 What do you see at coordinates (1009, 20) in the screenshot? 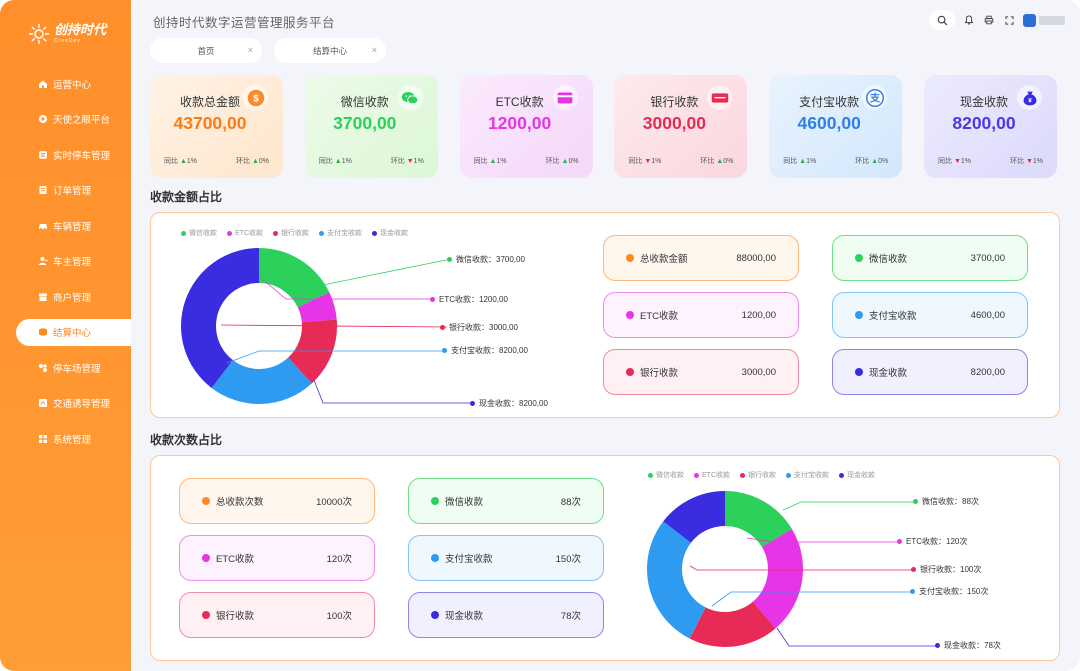
I see `fullscreen-icon` at bounding box center [1009, 20].